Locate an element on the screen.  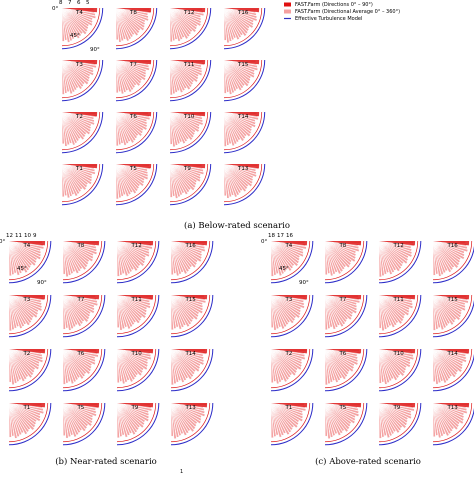
legend-swatch is located at coordinates (287, 11).